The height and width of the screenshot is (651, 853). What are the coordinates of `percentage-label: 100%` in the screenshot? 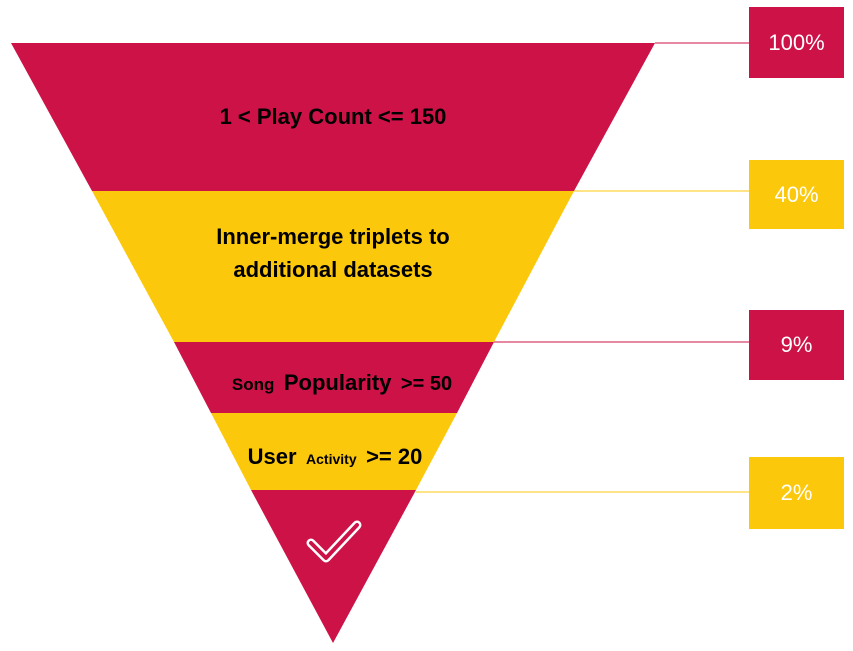 It's located at (796, 42).